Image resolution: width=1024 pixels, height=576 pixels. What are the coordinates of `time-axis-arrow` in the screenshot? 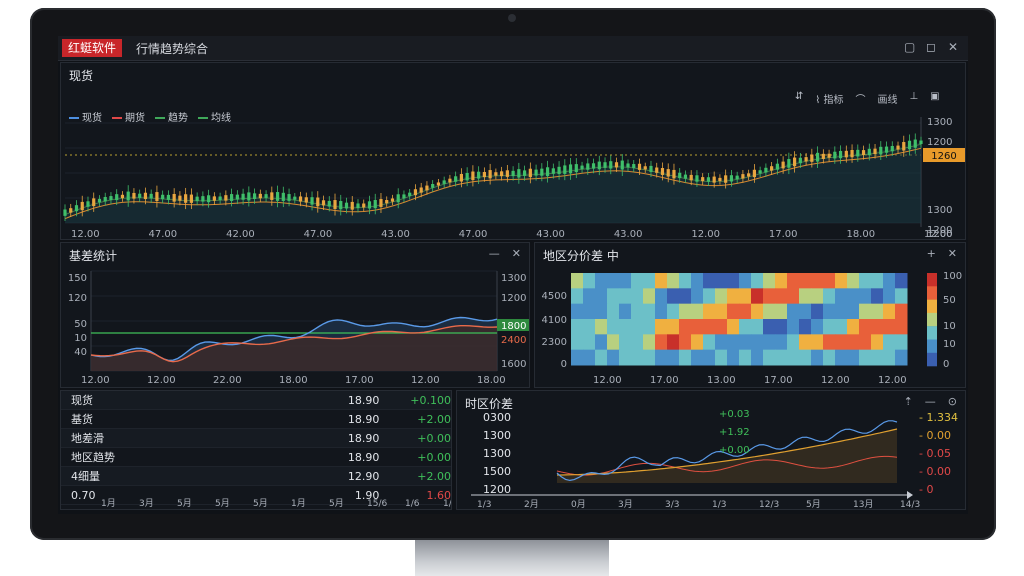 It's located at (910, 495).